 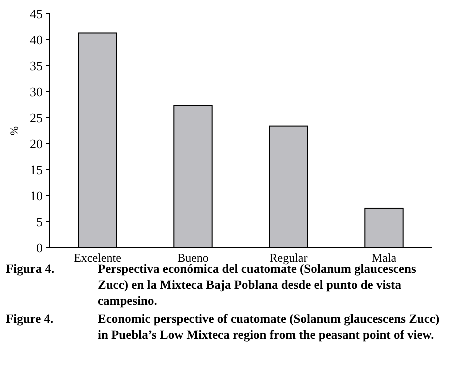 I want to click on y-tick-label: 35, so click(x=36, y=66).